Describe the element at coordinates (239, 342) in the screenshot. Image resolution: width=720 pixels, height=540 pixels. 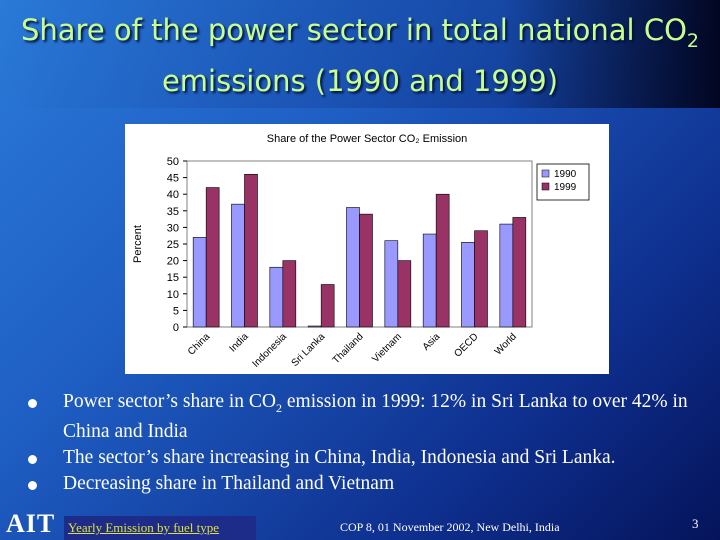
I see `x-tick-label: India` at that location.